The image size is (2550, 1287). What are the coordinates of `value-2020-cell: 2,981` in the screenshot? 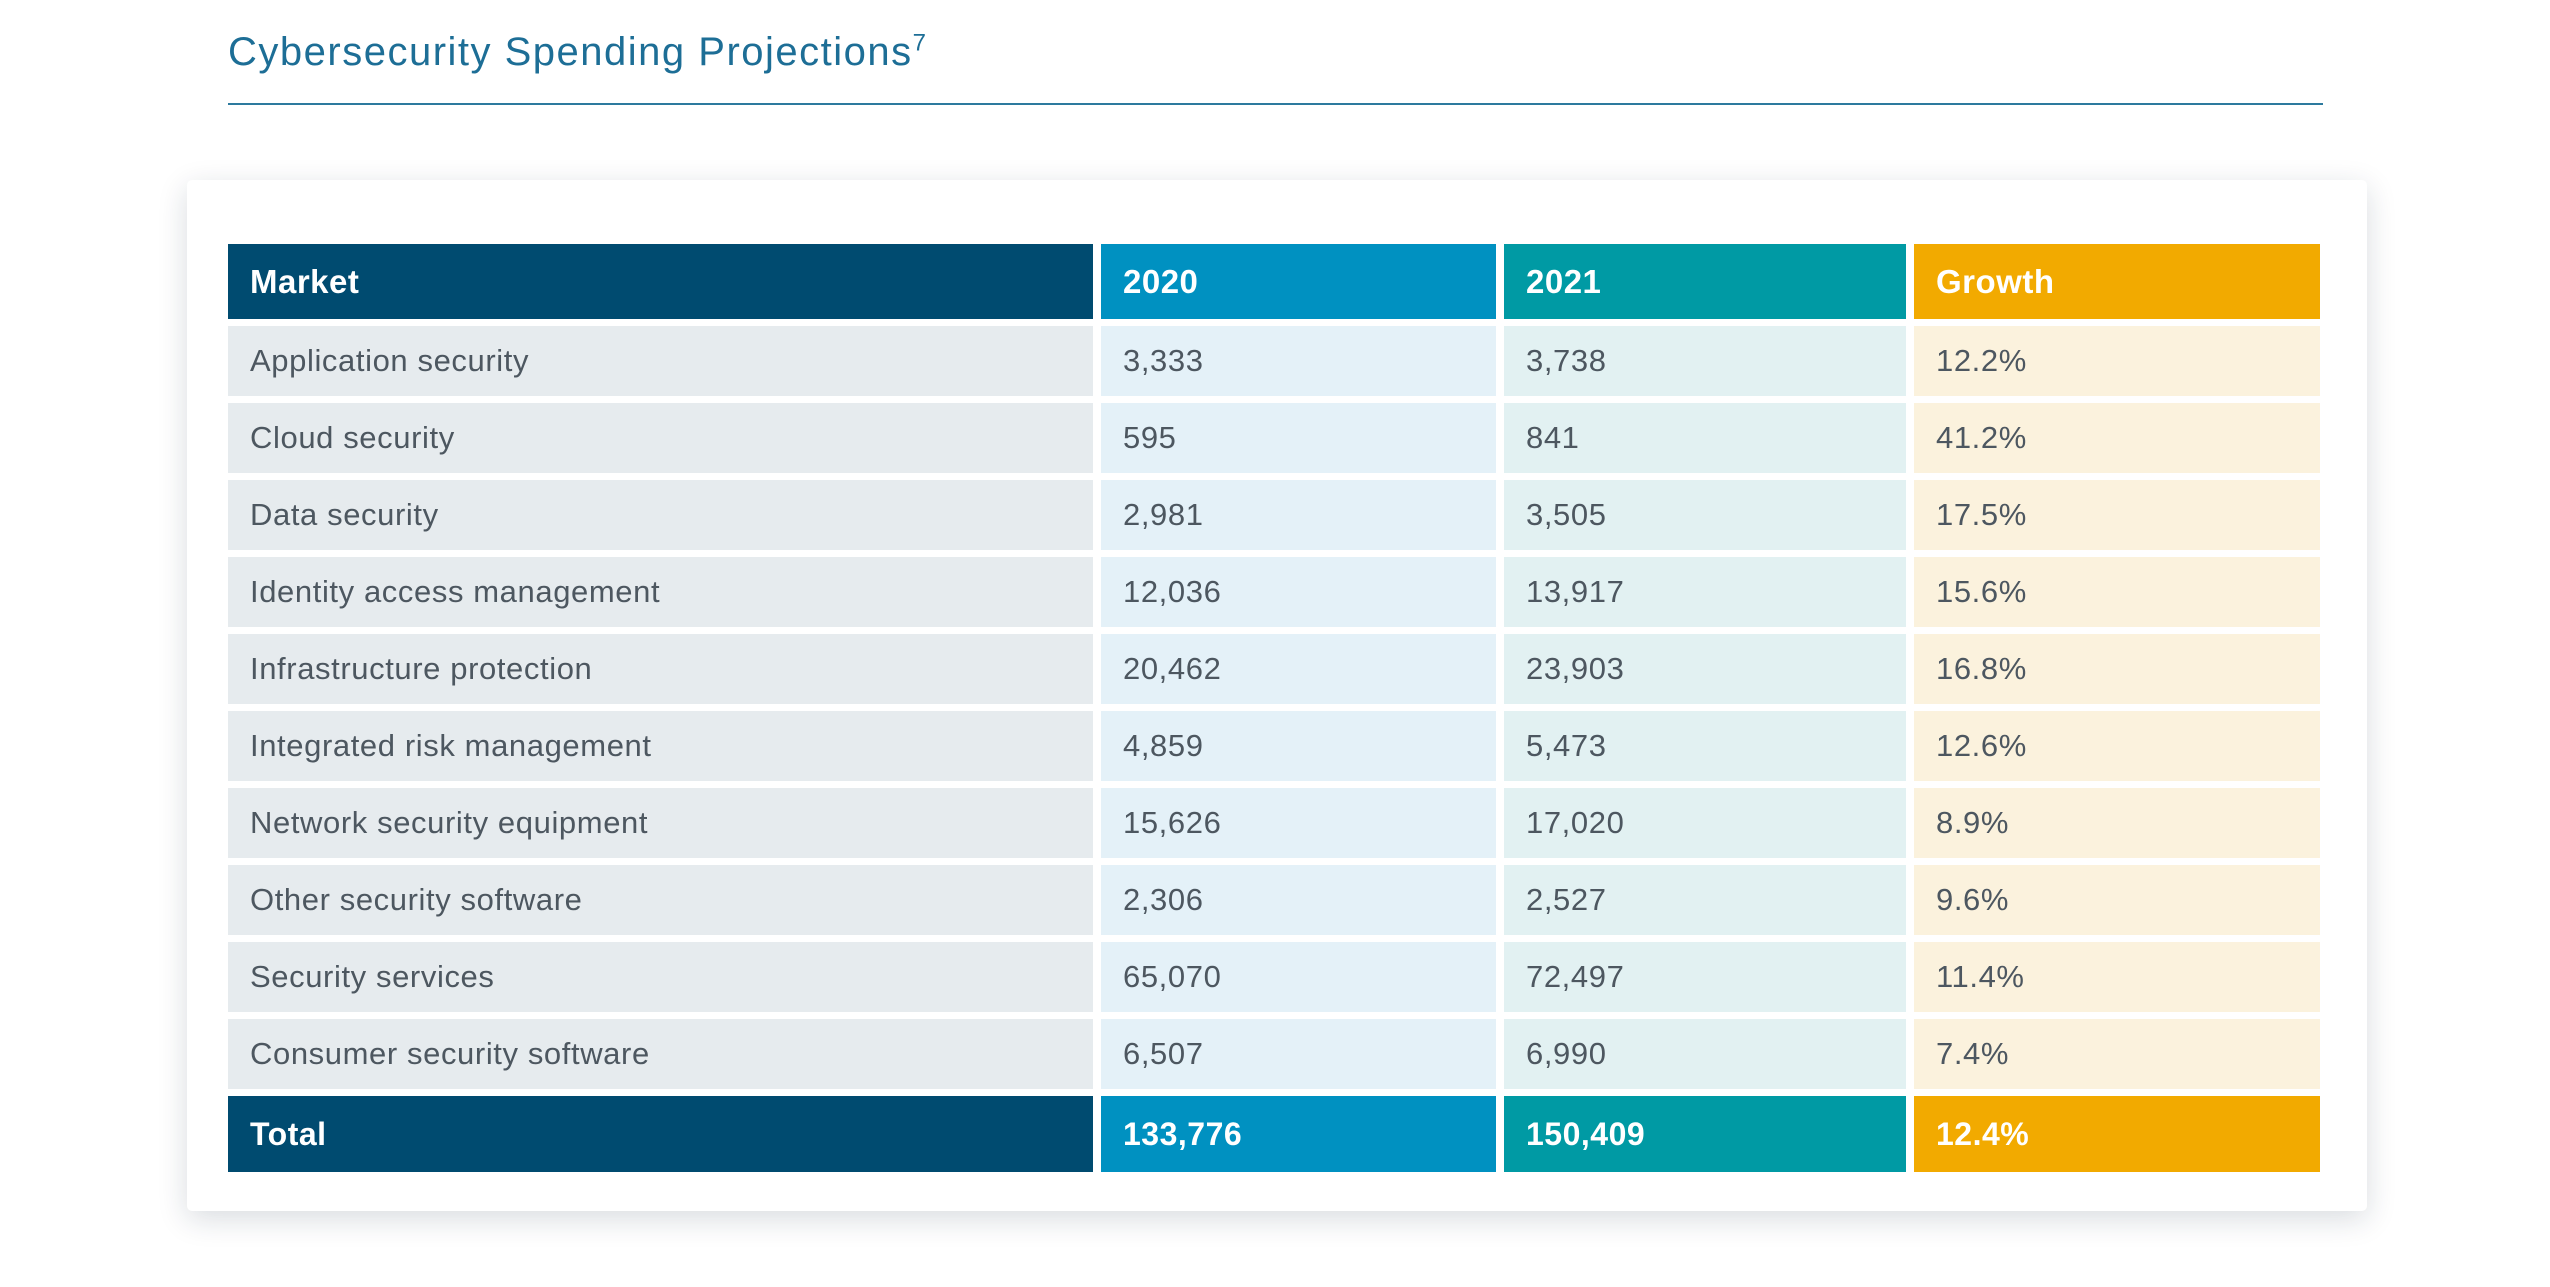 It's located at (1298, 515).